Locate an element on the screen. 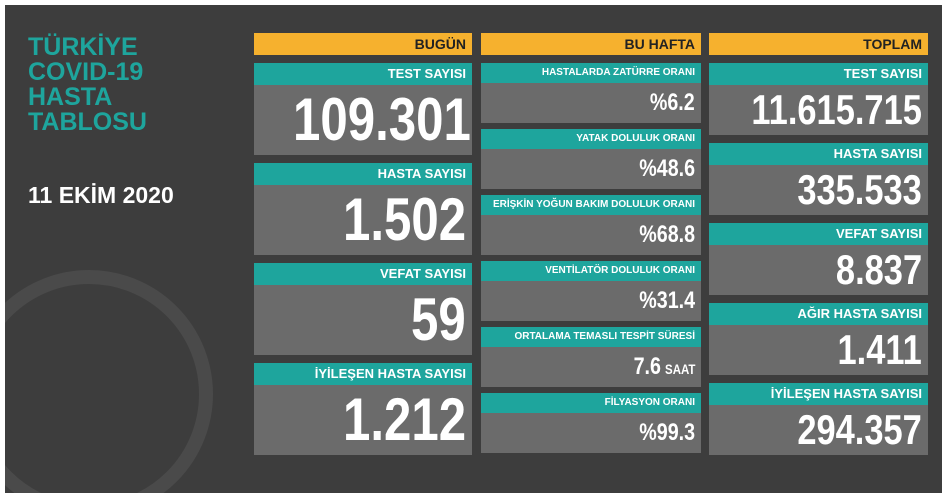  stat-value: 11.615.715 is located at coordinates (836, 109).